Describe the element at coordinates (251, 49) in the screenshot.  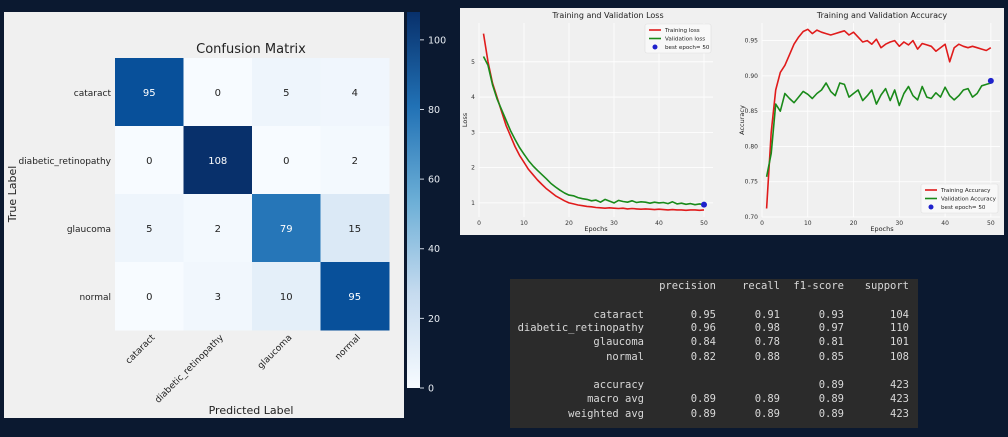
I see `cm-title: Confusion Matrix` at that location.